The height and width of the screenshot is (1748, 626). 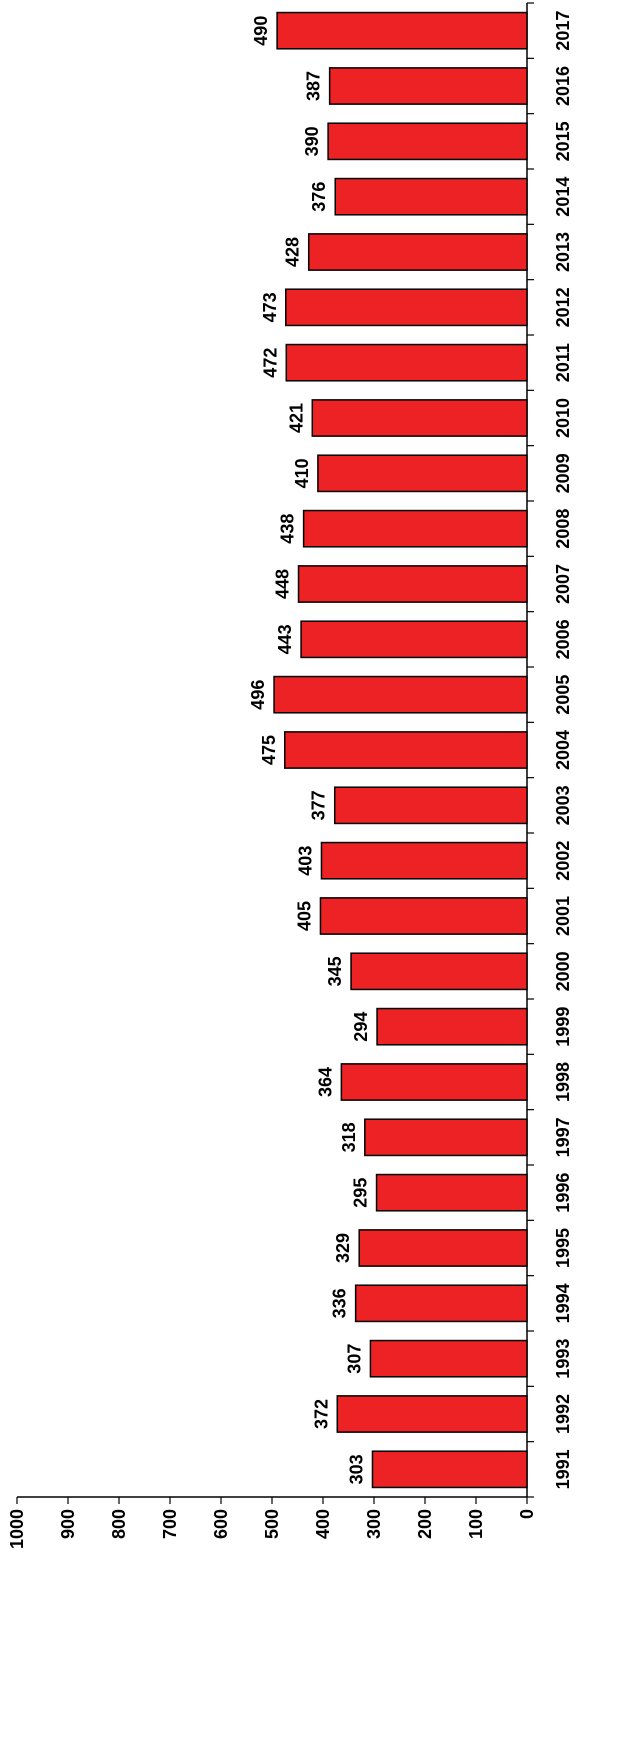 I want to click on bar-2006, so click(x=414, y=639).